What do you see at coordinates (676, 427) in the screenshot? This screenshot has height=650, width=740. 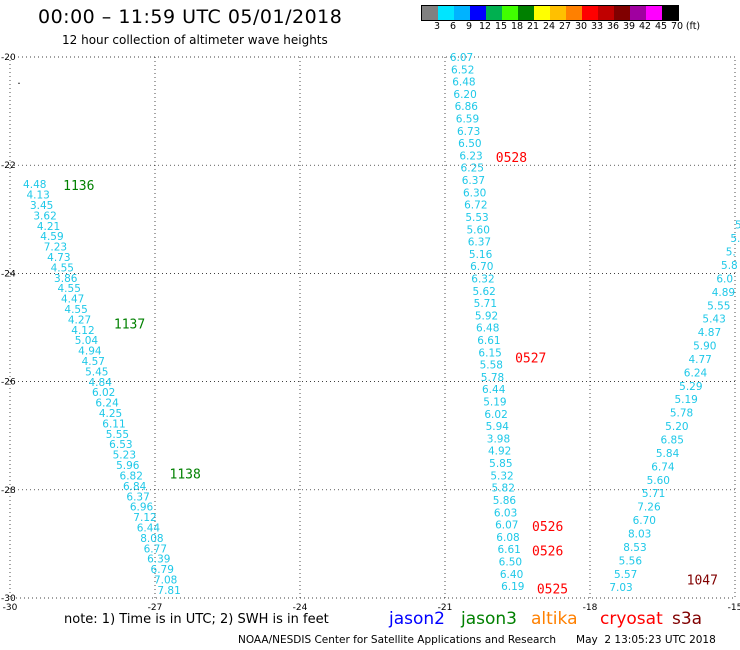 I see `wave-height-value: 5.20` at bounding box center [676, 427].